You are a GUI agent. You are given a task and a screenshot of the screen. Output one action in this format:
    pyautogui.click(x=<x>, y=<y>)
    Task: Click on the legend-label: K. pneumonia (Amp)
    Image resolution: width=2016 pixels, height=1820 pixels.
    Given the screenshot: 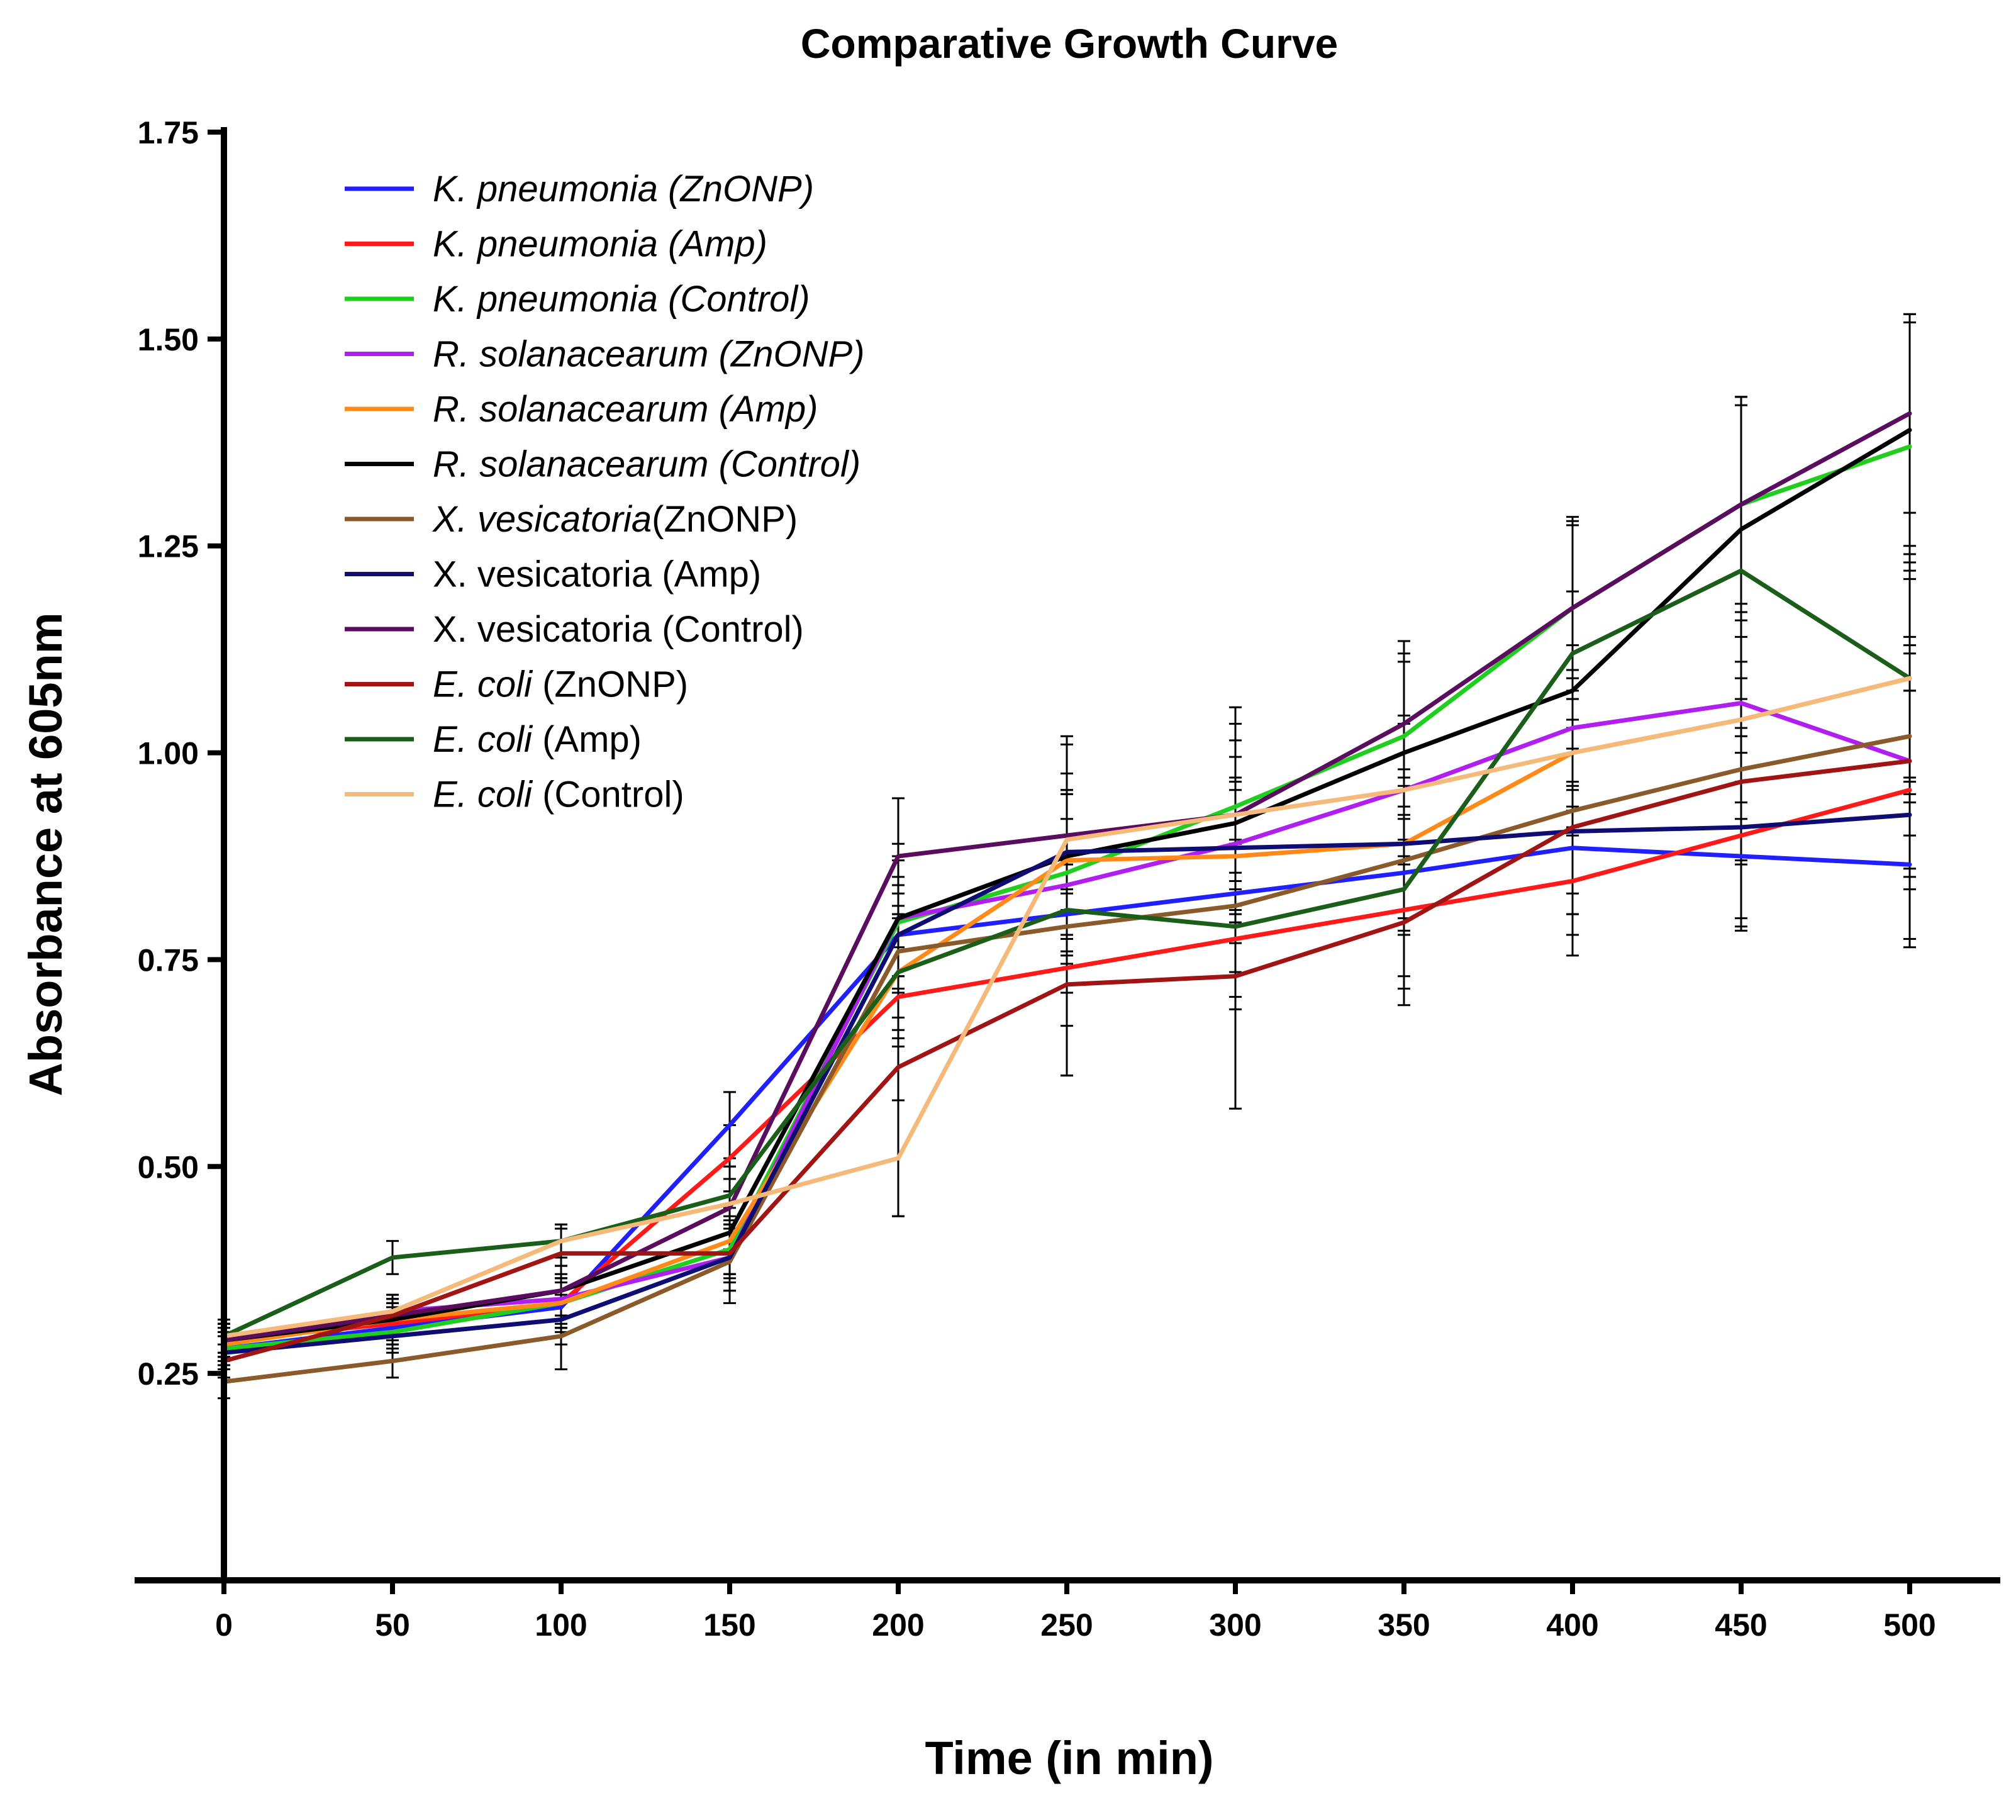 What is the action you would take?
    pyautogui.click(x=600, y=244)
    